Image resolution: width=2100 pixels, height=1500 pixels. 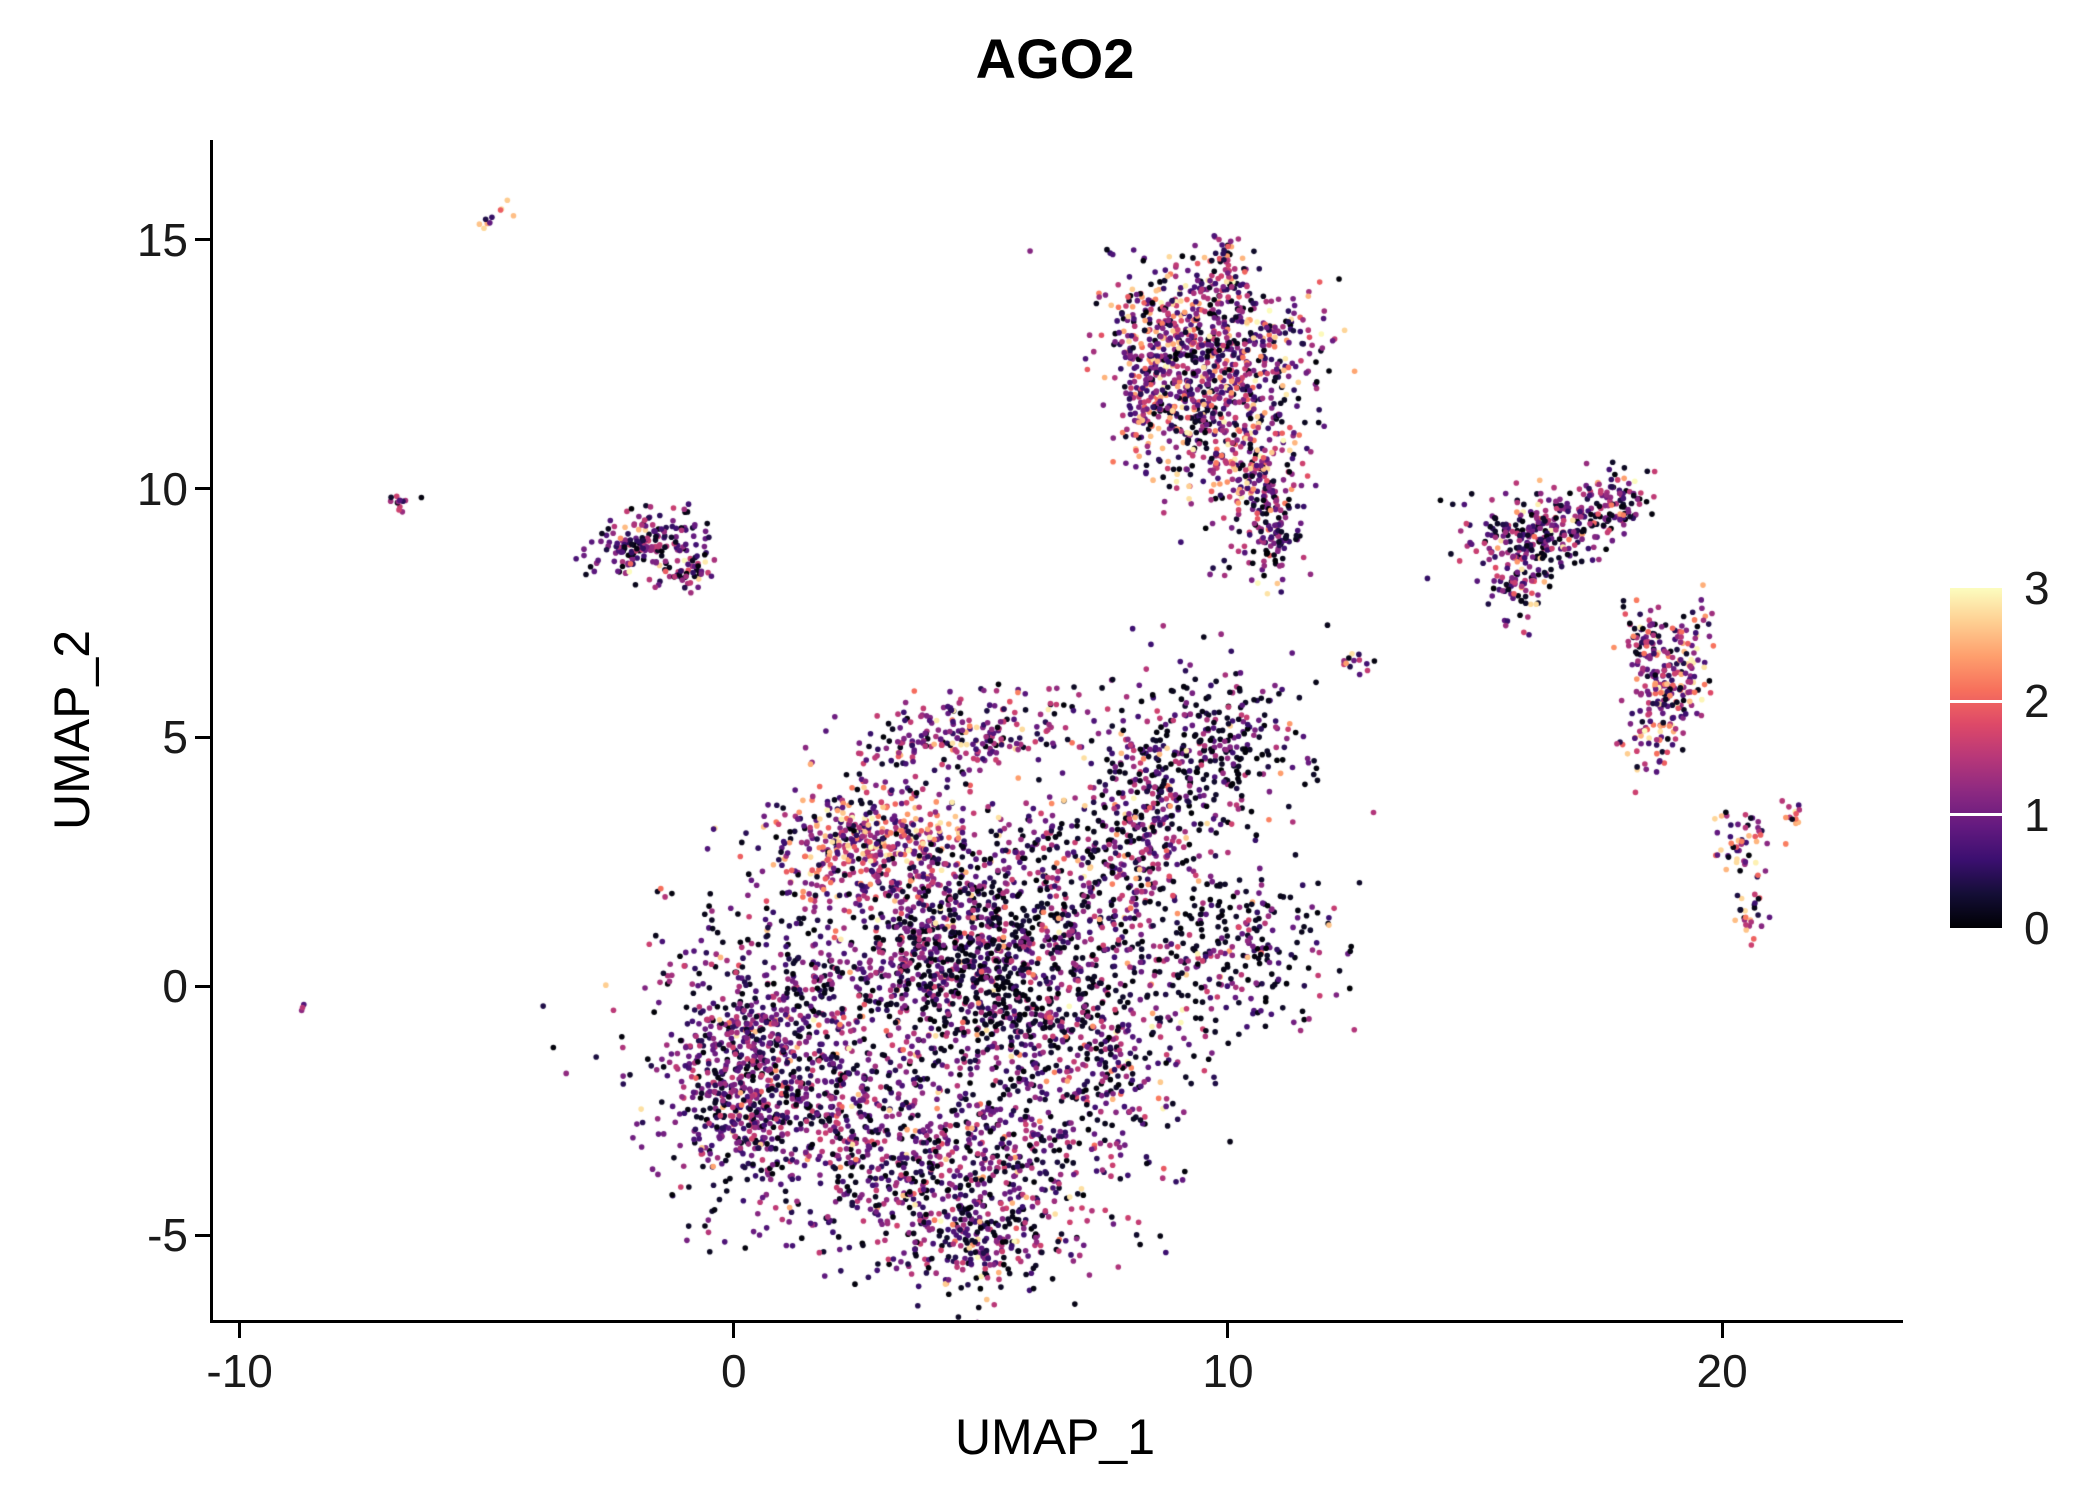 I want to click on y-tick-label: 10, so click(x=162, y=488).